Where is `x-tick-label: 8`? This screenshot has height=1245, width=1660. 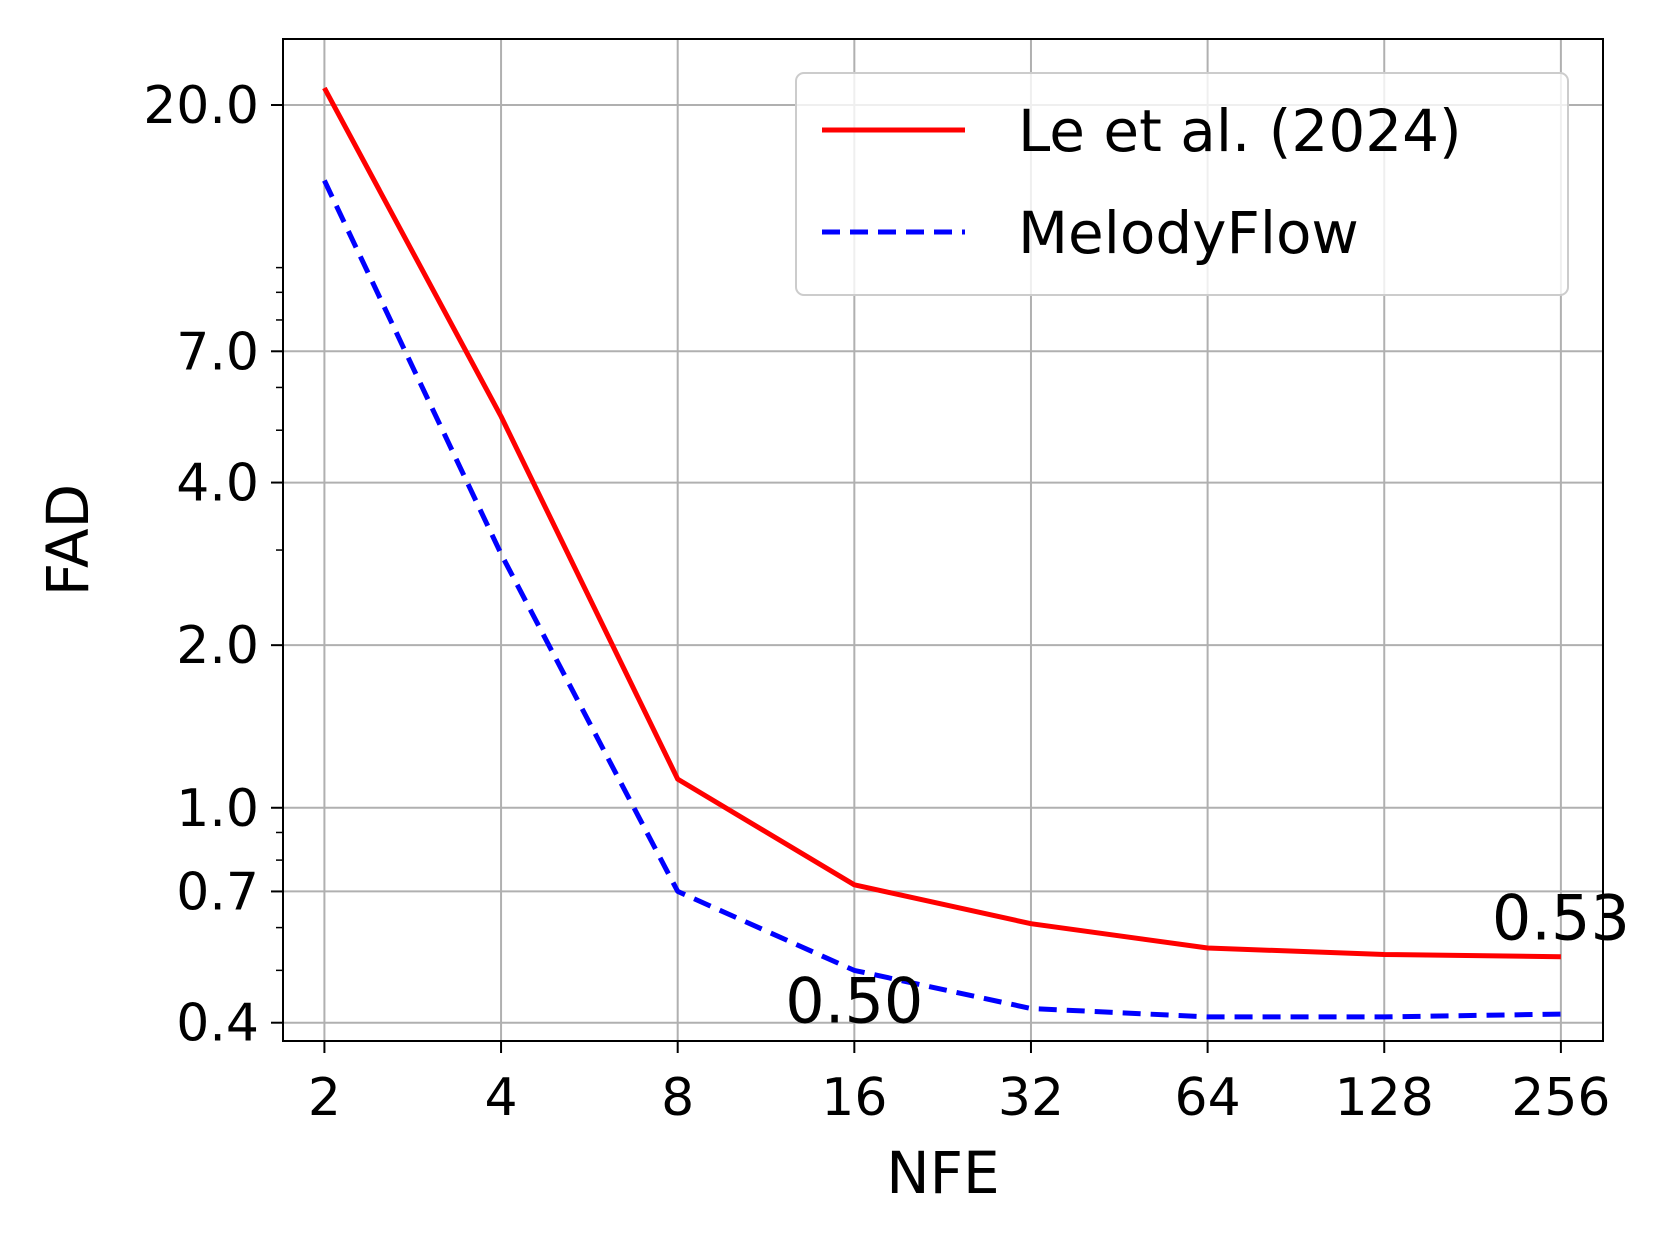 x-tick-label: 8 is located at coordinates (677, 1098).